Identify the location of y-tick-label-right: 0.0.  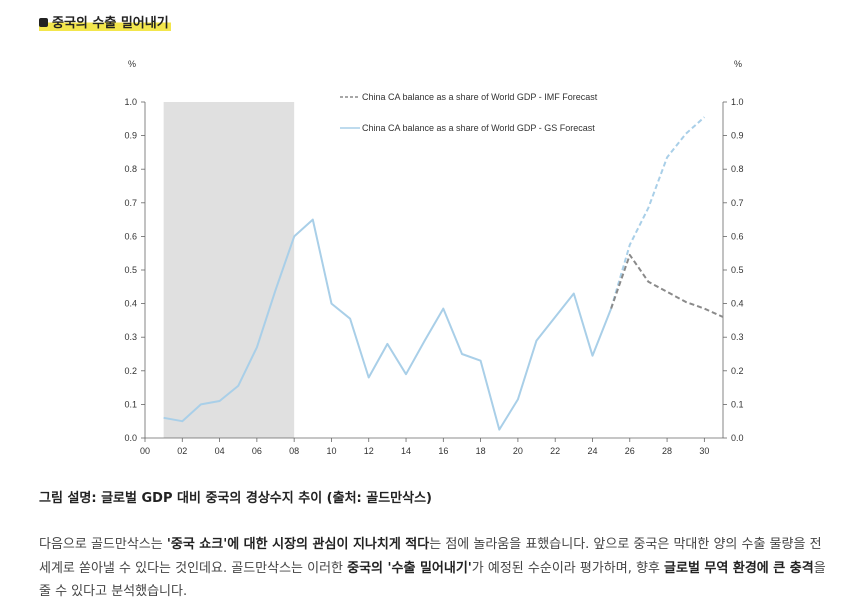
(737, 438).